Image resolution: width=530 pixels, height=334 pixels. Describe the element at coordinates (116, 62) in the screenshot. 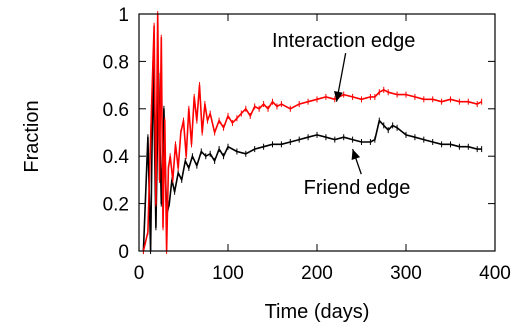

I see `y-tick-label: 0.8` at that location.